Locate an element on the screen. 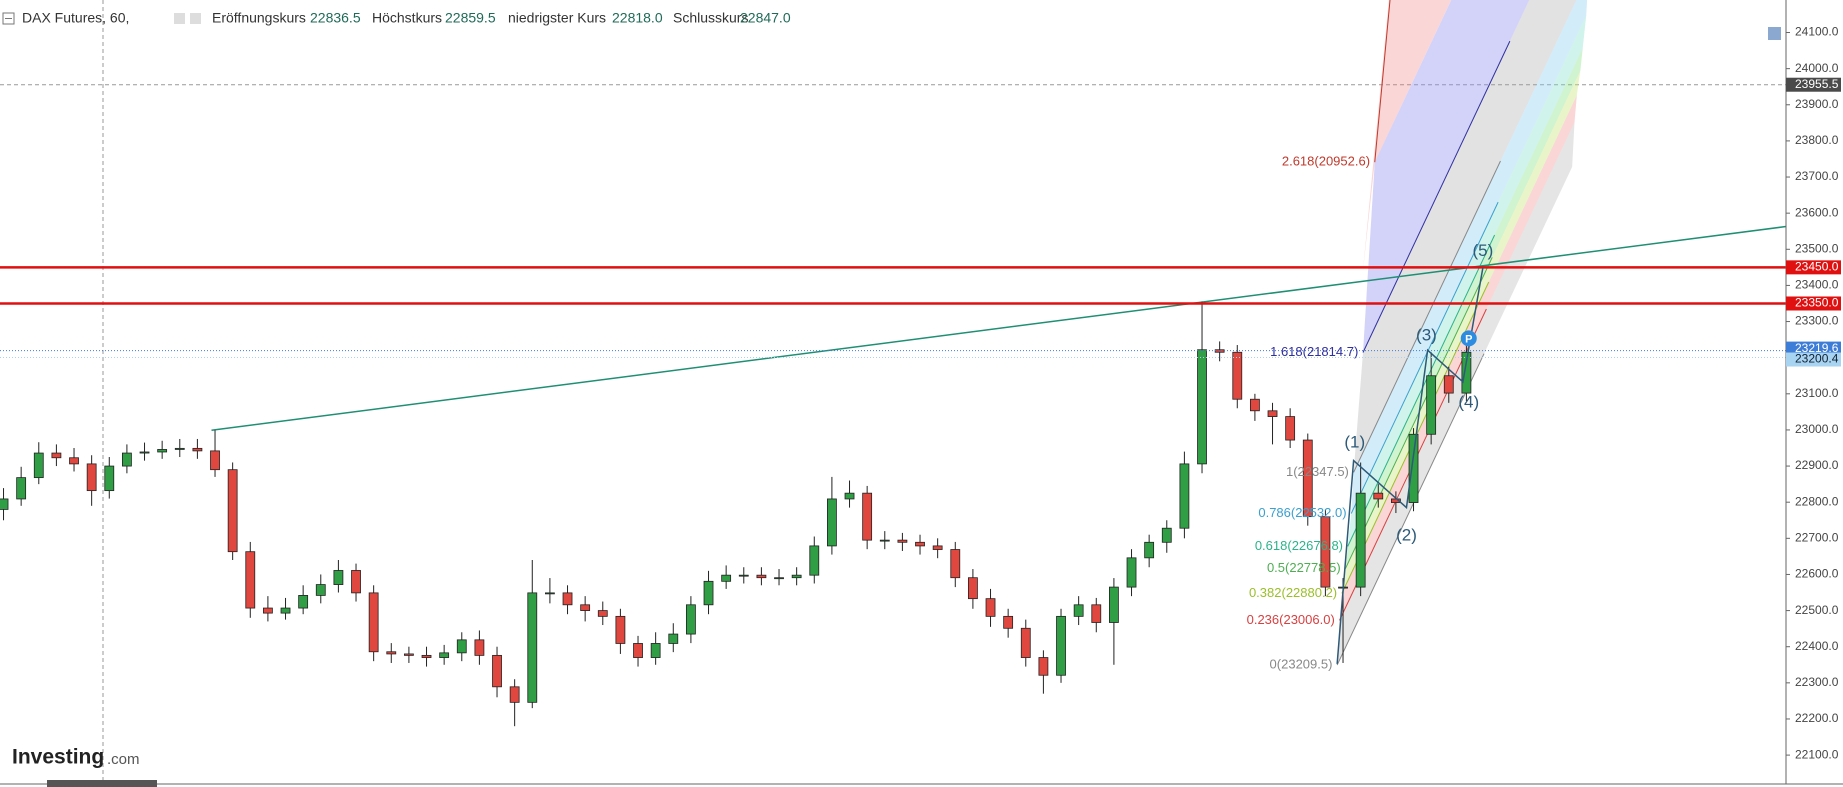 This screenshot has height=787, width=1843. y-tick-label: 23300.0 is located at coordinates (1817, 321).